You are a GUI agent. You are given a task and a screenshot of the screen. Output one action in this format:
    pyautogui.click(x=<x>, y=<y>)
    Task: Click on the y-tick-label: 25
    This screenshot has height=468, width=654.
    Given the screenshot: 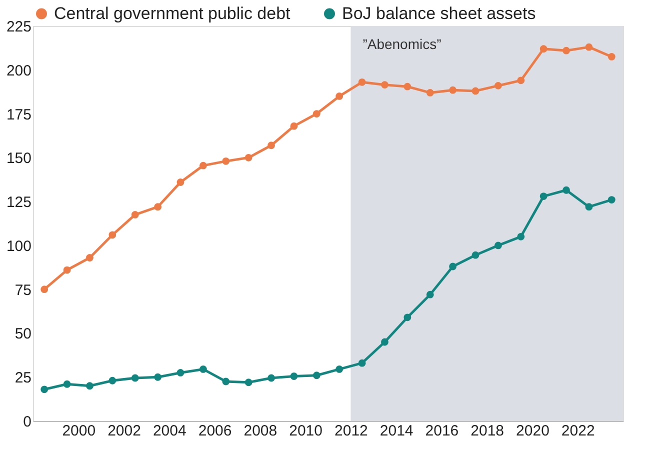 What is the action you would take?
    pyautogui.click(x=23, y=378)
    